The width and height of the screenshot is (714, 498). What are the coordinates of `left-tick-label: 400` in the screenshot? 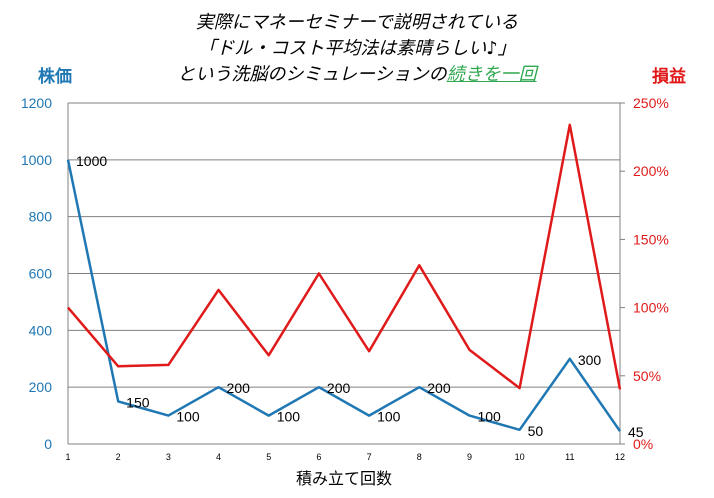 It's located at (41, 330).